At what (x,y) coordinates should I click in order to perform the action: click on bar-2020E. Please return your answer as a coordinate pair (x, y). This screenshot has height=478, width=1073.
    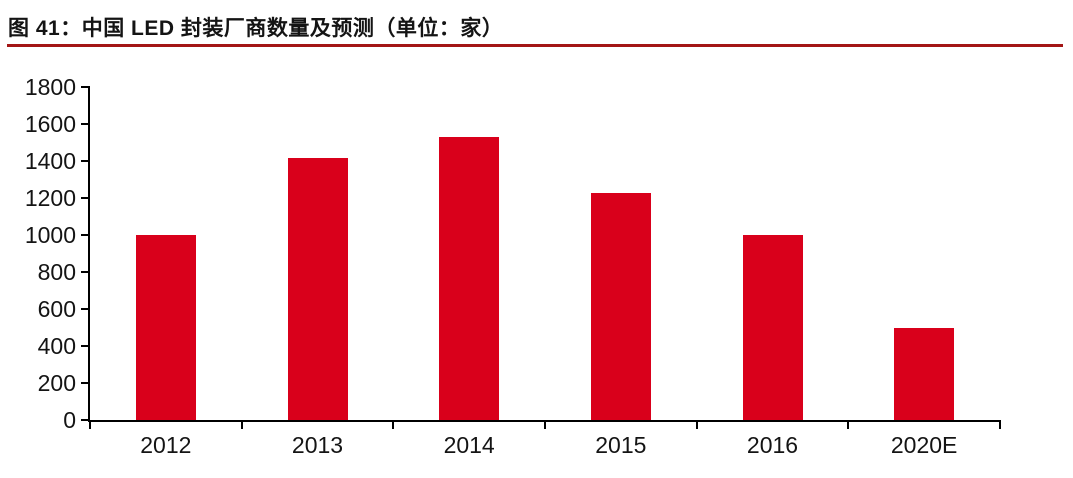
    Looking at the image, I should click on (924, 373).